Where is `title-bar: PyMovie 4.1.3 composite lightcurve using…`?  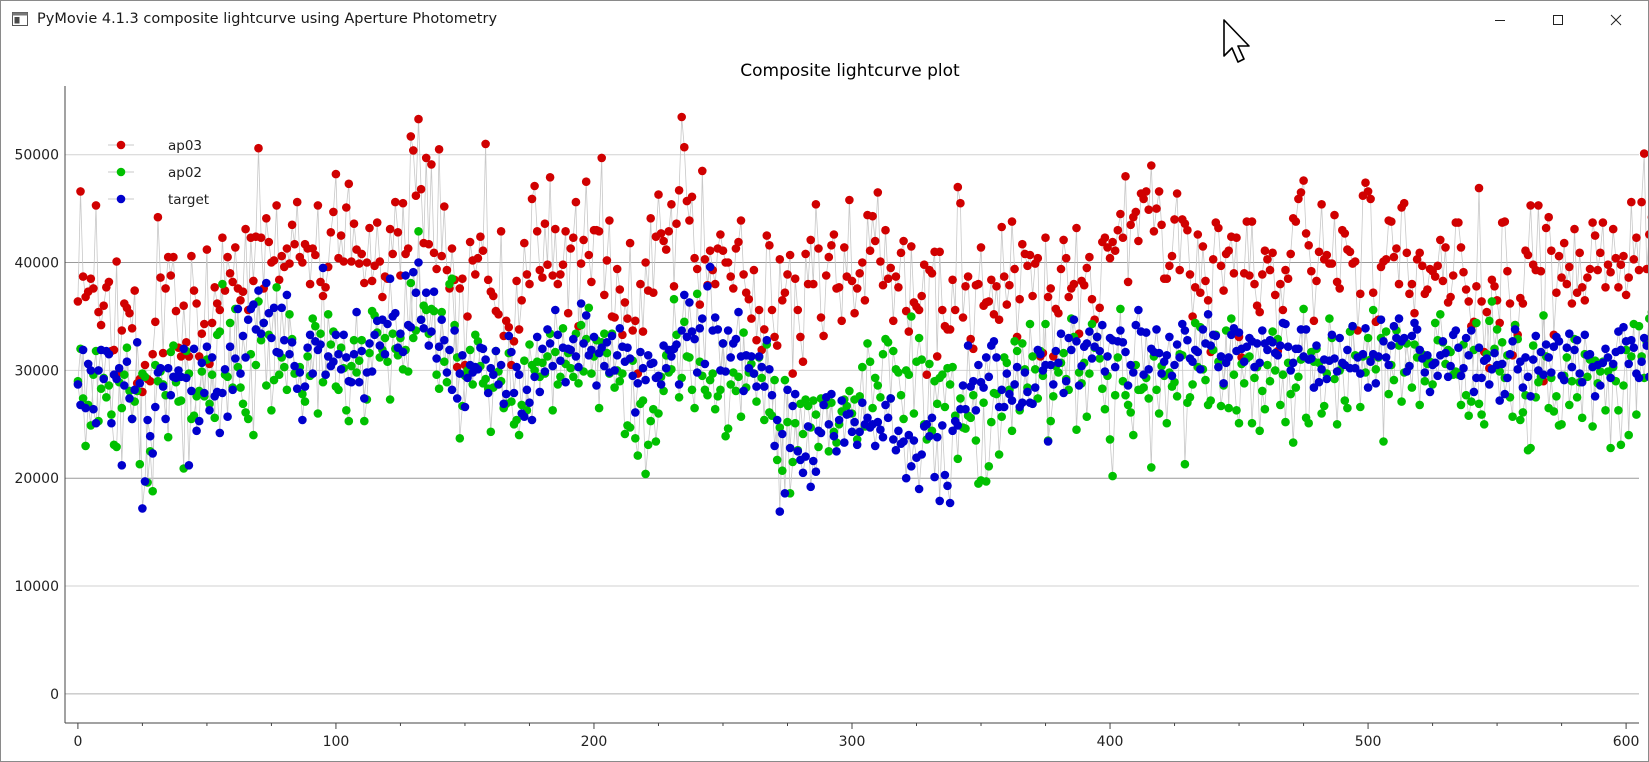
title-bar: PyMovie 4.1.3 composite lightcurve using… is located at coordinates (824, 19).